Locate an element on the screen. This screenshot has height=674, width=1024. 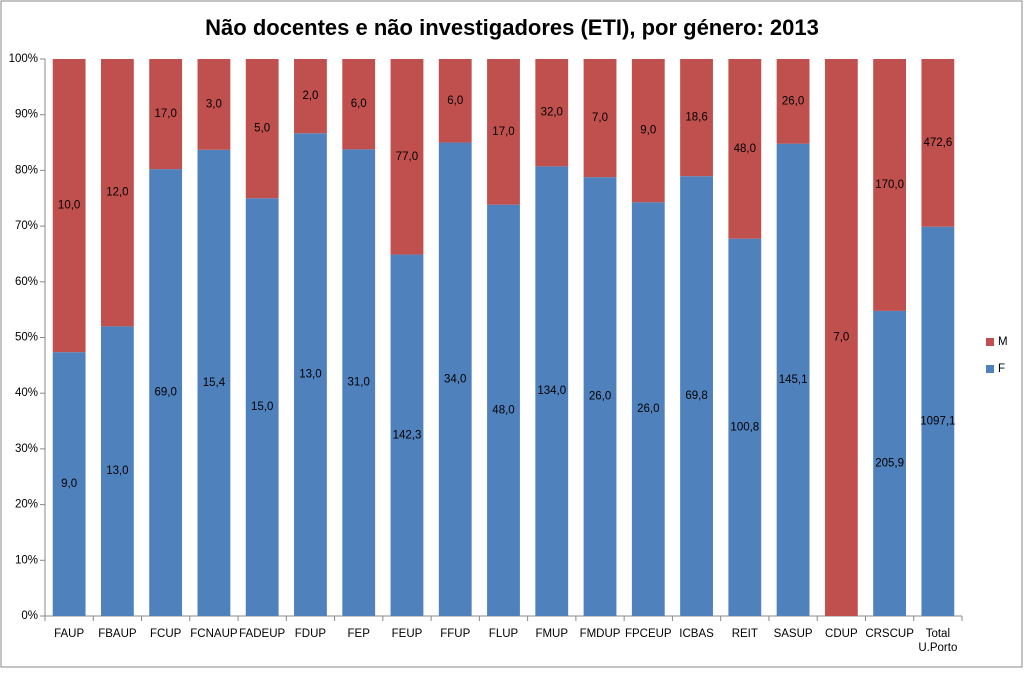
x-tick-label: FMDUP is located at coordinates (600, 634).